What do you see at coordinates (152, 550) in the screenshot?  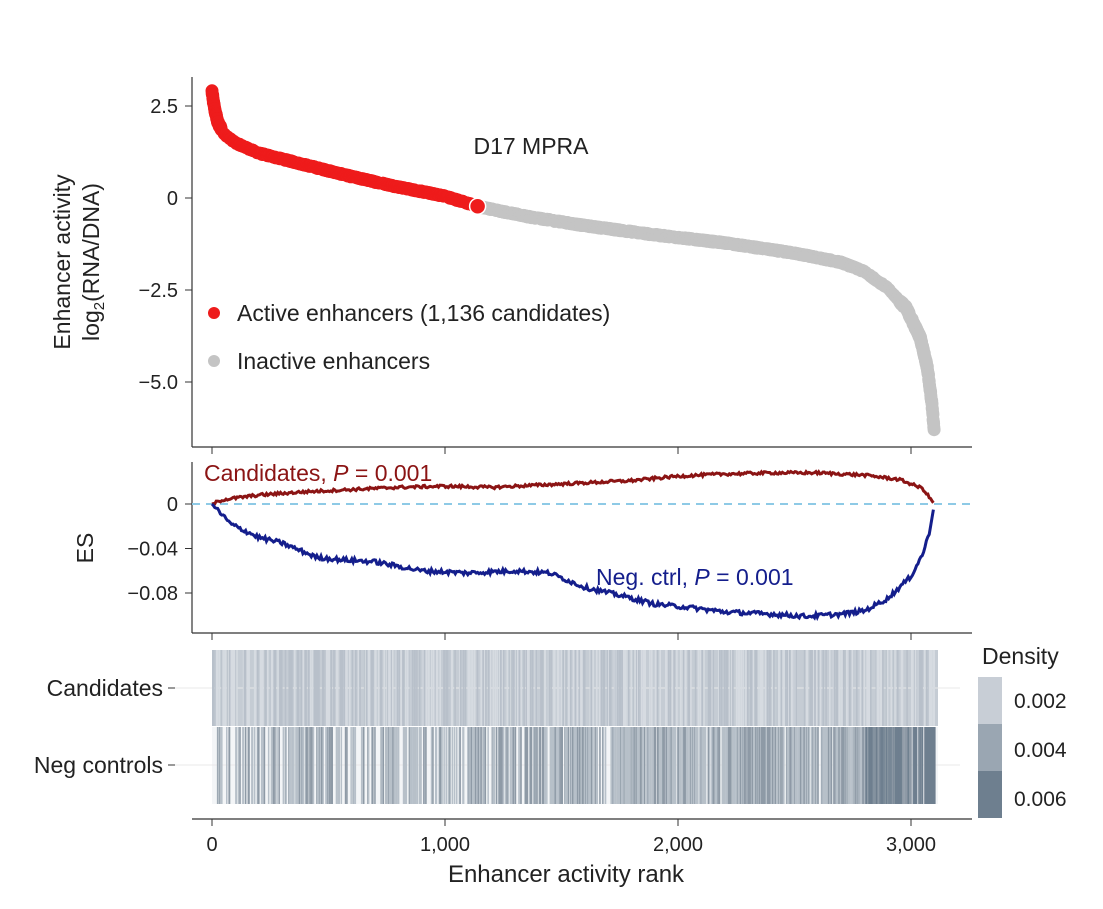 I see `es-y-tick-label: −0.04` at bounding box center [152, 550].